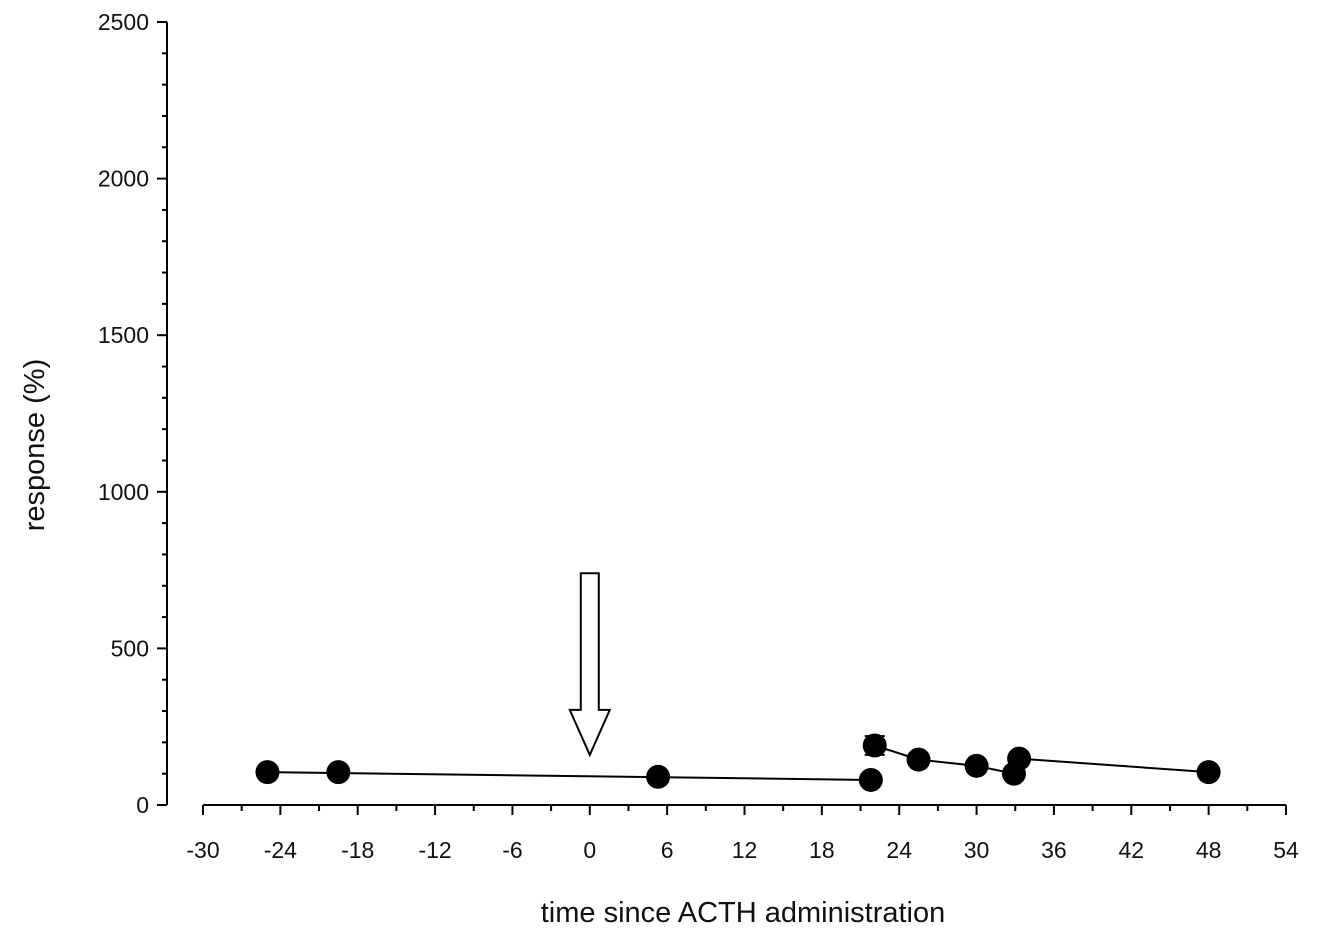 The width and height of the screenshot is (1319, 932). What do you see at coordinates (1131, 850) in the screenshot?
I see `x-tick-label: 42` at bounding box center [1131, 850].